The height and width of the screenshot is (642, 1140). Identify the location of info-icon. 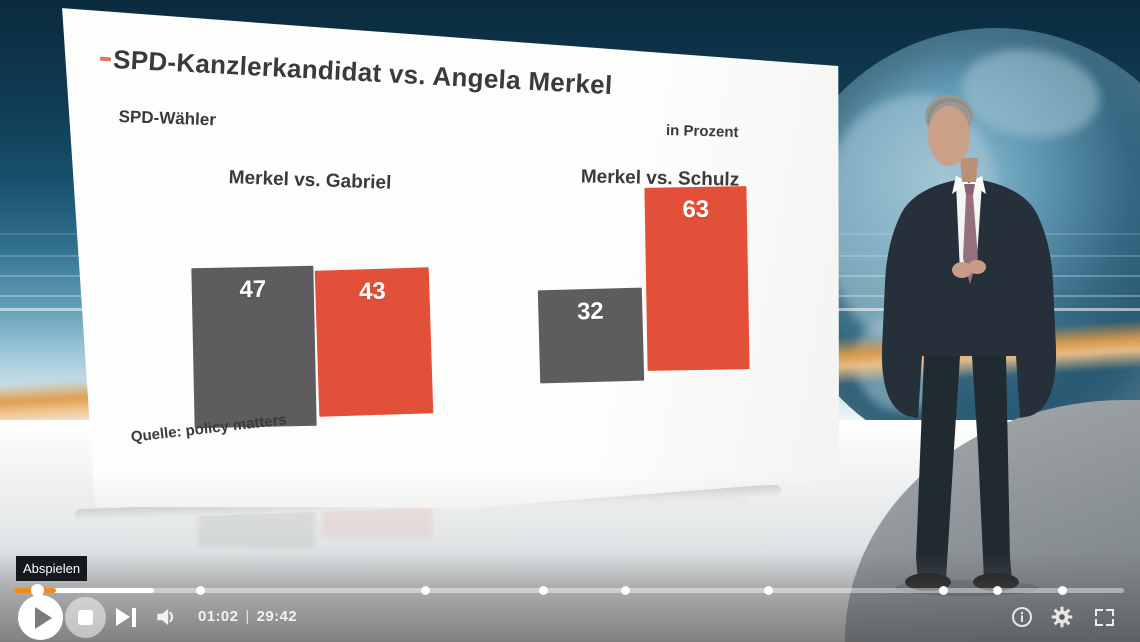
(1022, 617).